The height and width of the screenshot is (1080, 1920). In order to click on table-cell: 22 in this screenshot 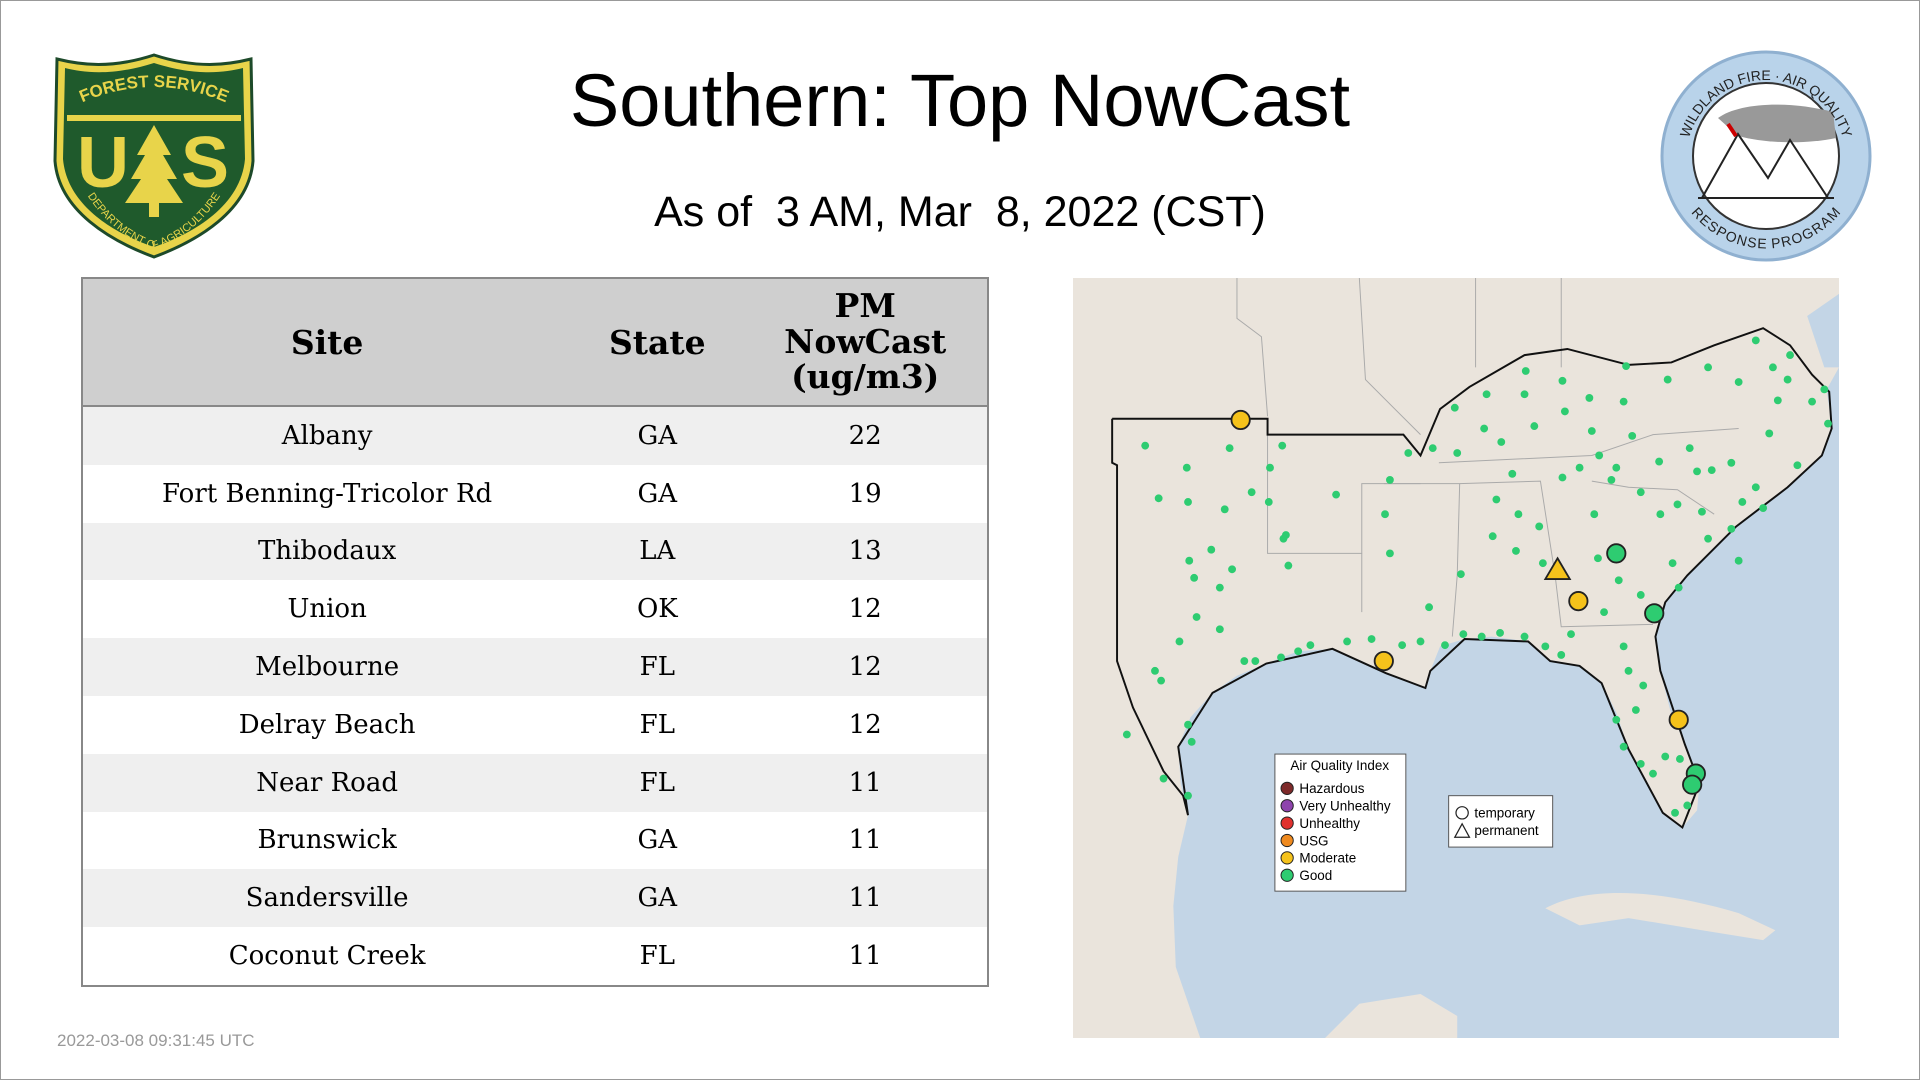, I will do `click(865, 435)`.